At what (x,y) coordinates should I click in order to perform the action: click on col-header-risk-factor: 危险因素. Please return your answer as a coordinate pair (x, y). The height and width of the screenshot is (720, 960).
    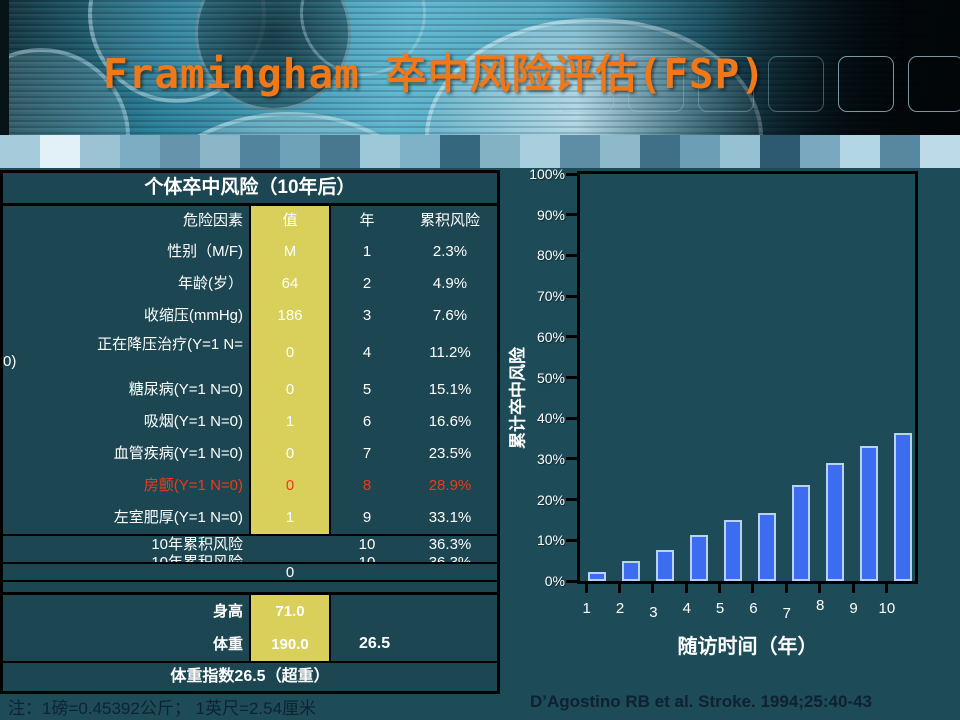
    Looking at the image, I should click on (212, 221).